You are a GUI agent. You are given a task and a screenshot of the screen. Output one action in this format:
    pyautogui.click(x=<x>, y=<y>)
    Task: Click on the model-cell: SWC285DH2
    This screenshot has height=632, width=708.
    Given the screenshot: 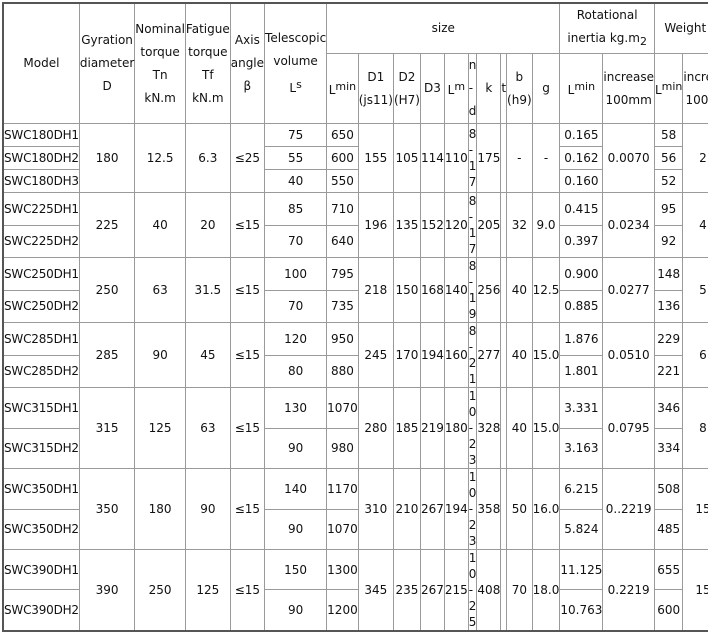 What is the action you would take?
    pyautogui.click(x=41, y=371)
    